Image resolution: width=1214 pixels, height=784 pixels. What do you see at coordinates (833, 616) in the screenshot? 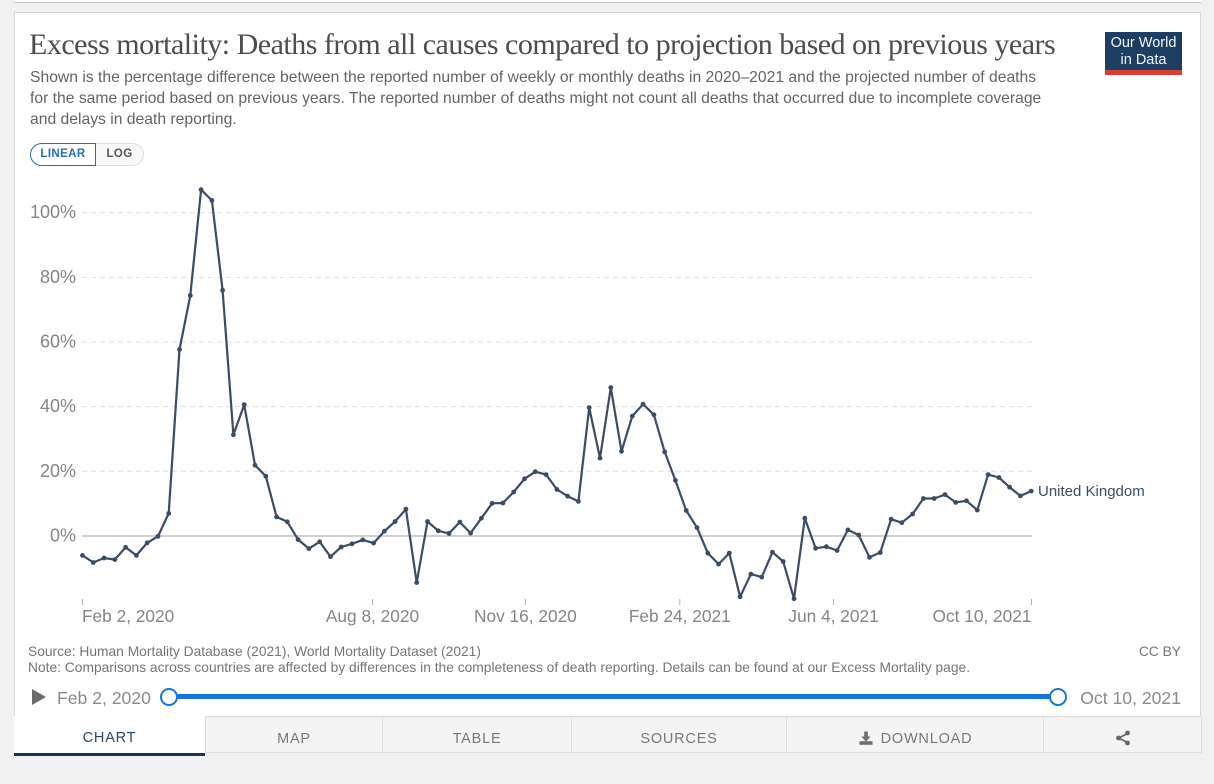
I see `svg-text: Jun 4, 2021` at bounding box center [833, 616].